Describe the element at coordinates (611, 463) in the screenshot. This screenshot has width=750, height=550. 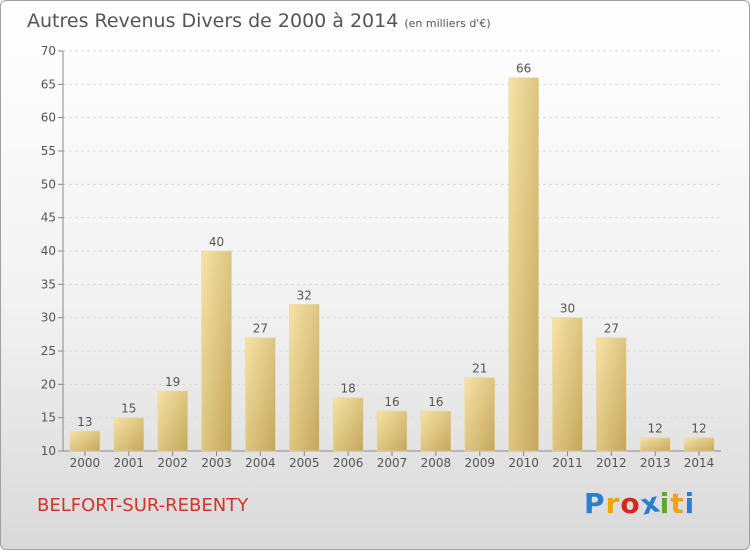
I see `x-tick-label-2012: 2012` at that location.